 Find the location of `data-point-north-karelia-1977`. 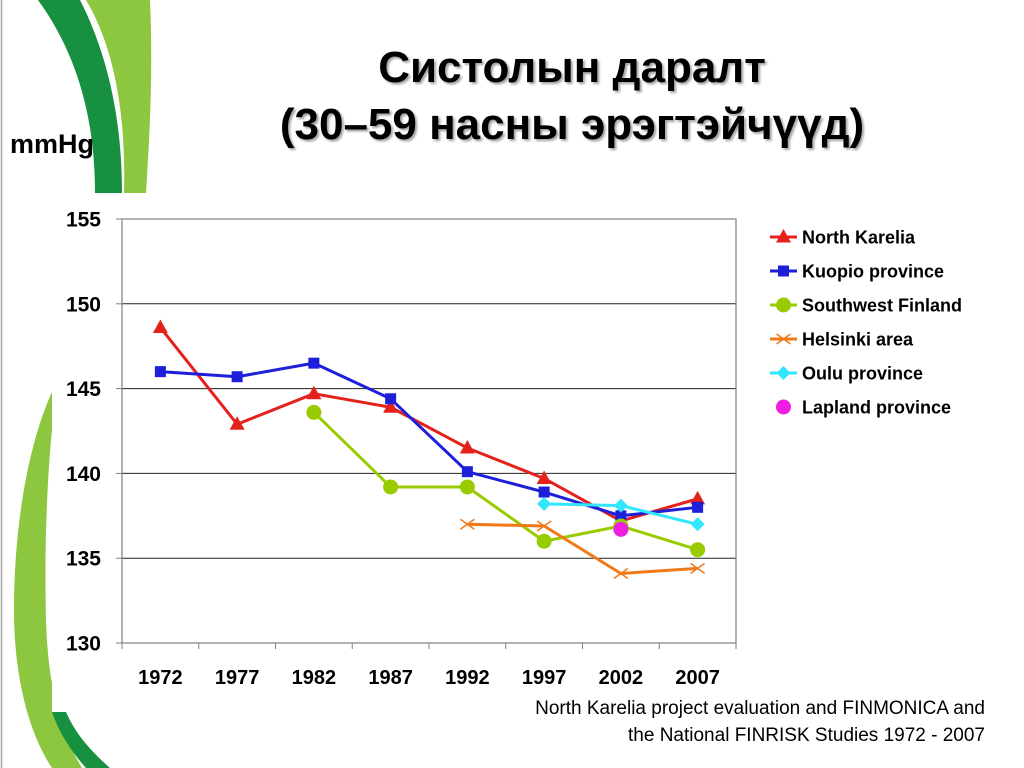

data-point-north-karelia-1977 is located at coordinates (237, 423).